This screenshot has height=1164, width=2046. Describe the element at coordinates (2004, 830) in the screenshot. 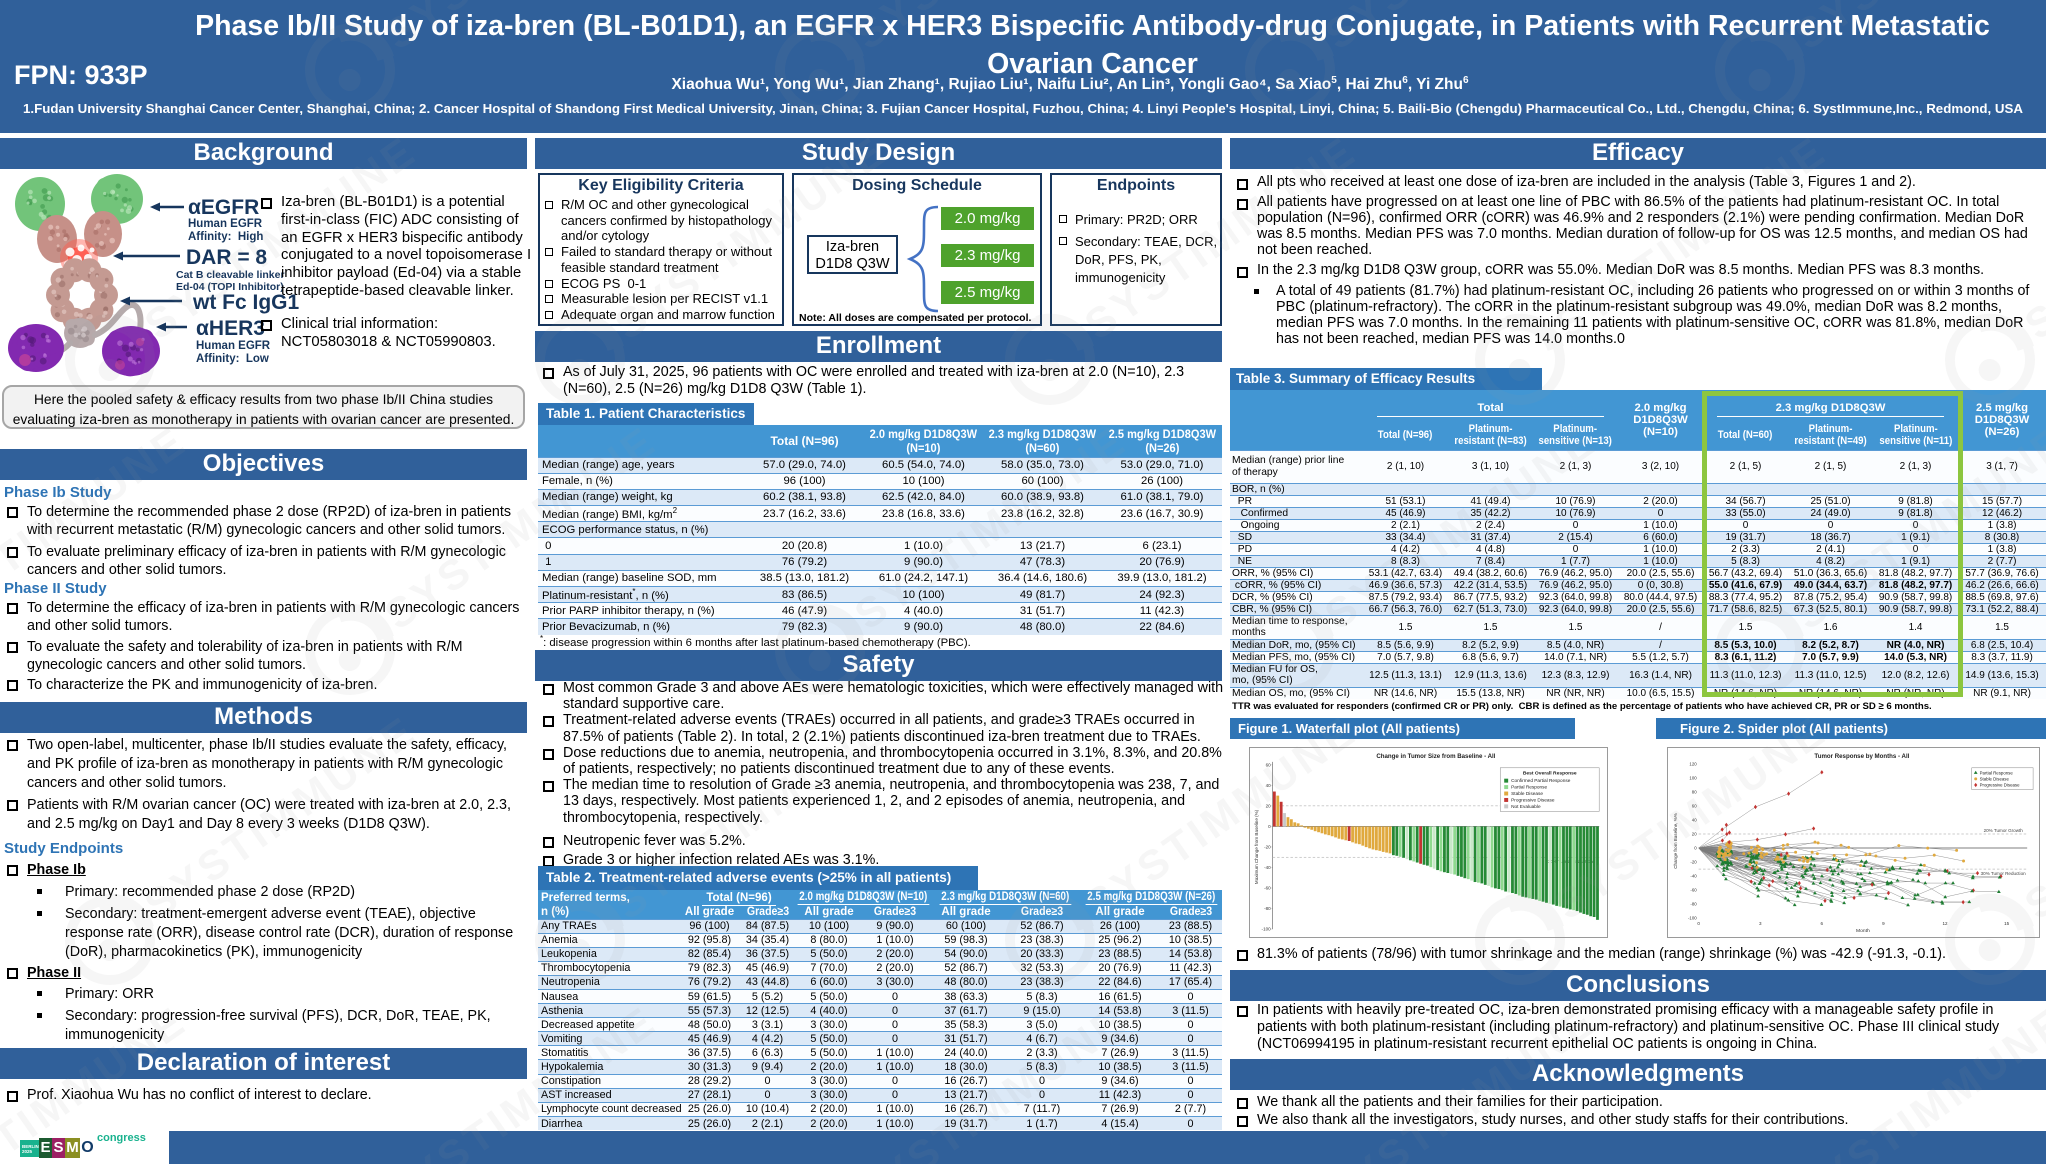

I see `svg-text: 20% Tumor Growth` at that location.